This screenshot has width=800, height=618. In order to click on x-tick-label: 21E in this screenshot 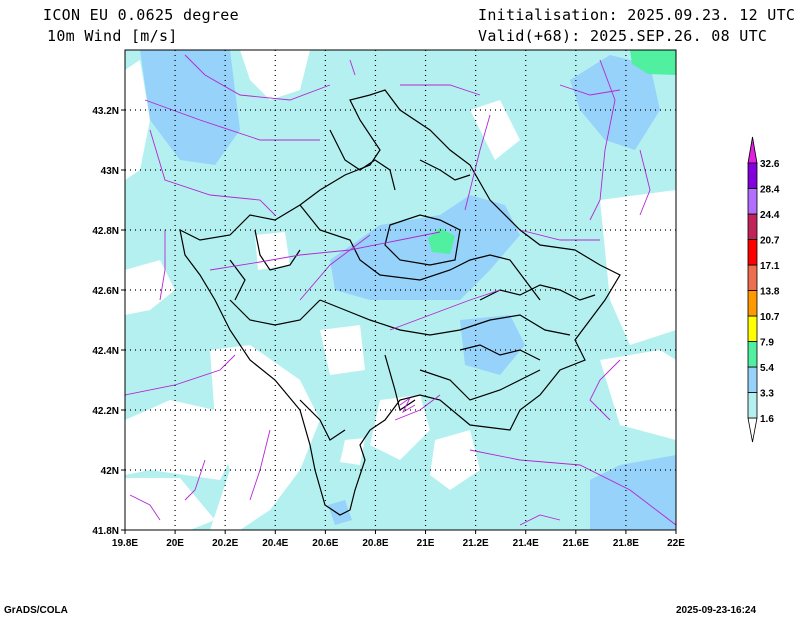, I will do `click(426, 543)`.